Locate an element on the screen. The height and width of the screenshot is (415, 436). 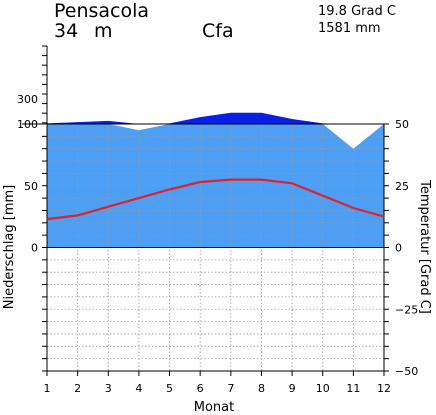
left-tick-label: 50 is located at coordinates (31, 186).